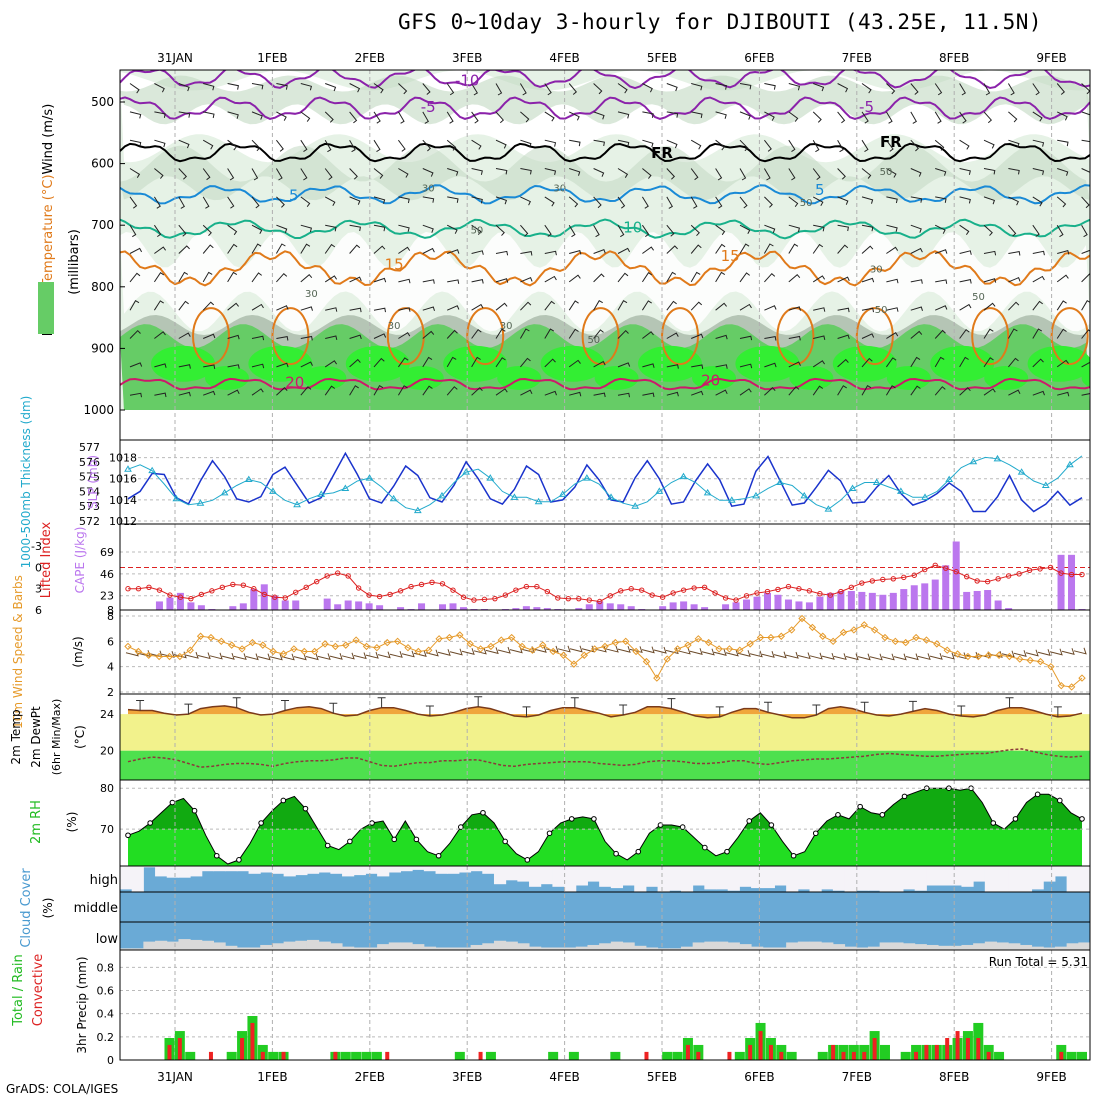 The image size is (1100, 1100). I want to click on rh-contour-label: 50, so click(477, 231).